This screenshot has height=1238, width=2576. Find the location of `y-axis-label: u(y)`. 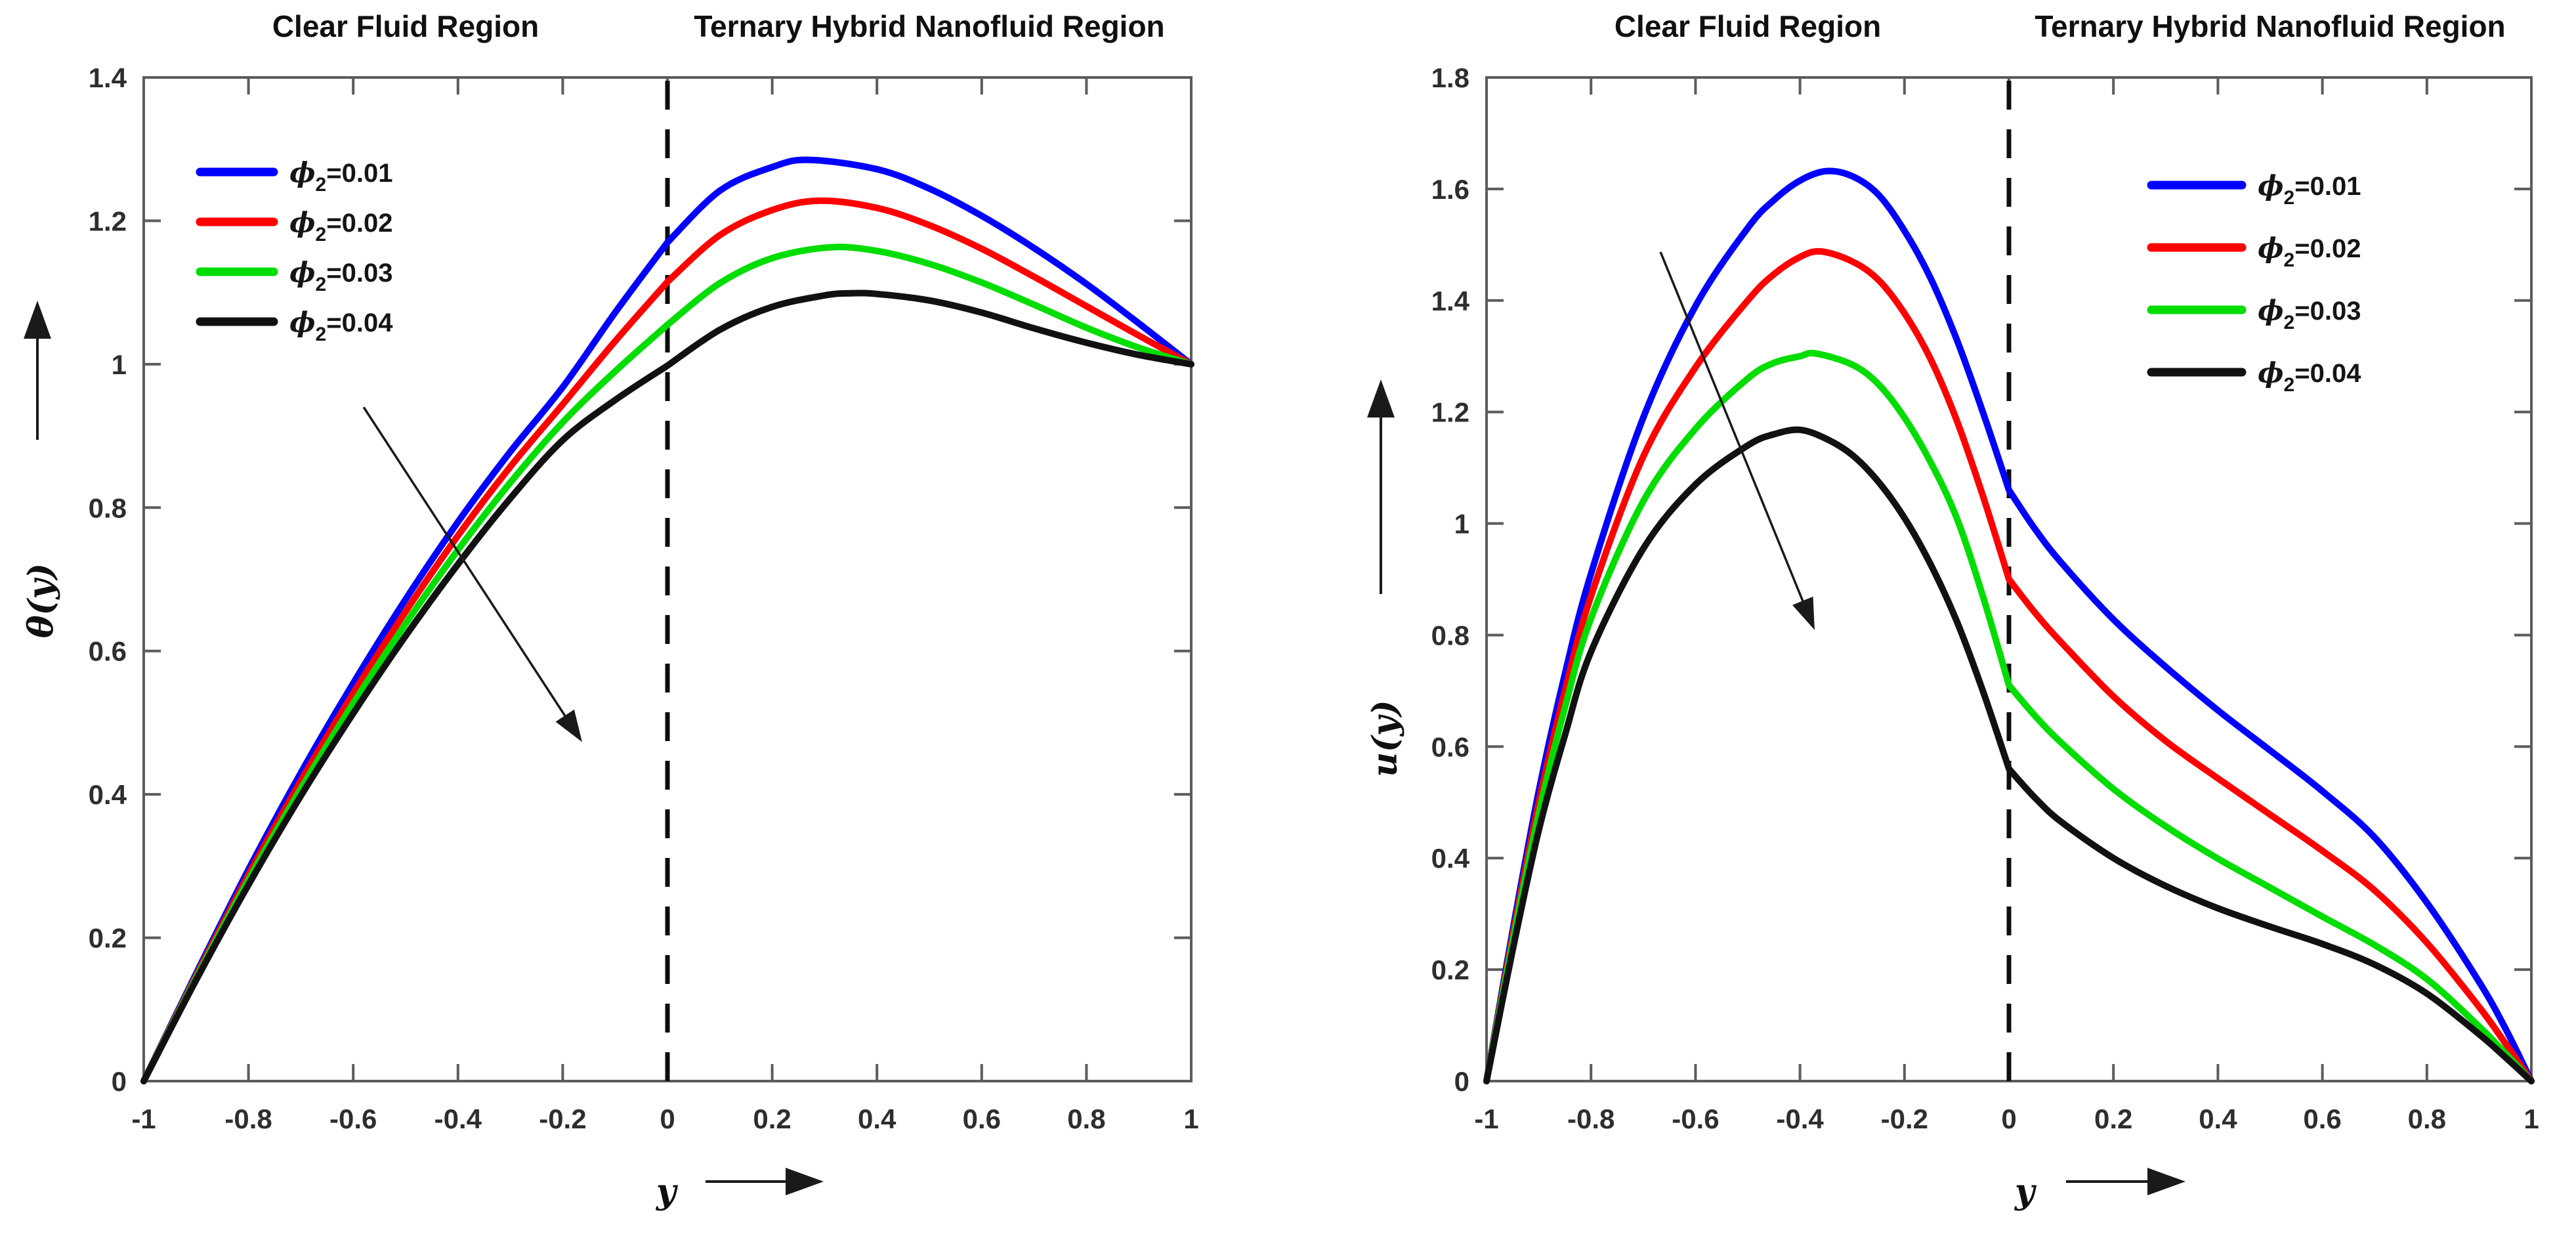

y-axis-label: u(y) is located at coordinates (1385, 739).